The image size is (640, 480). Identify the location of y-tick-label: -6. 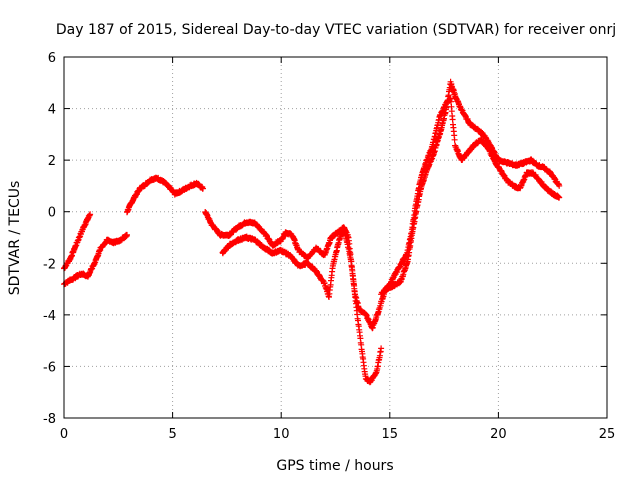
(49, 367).